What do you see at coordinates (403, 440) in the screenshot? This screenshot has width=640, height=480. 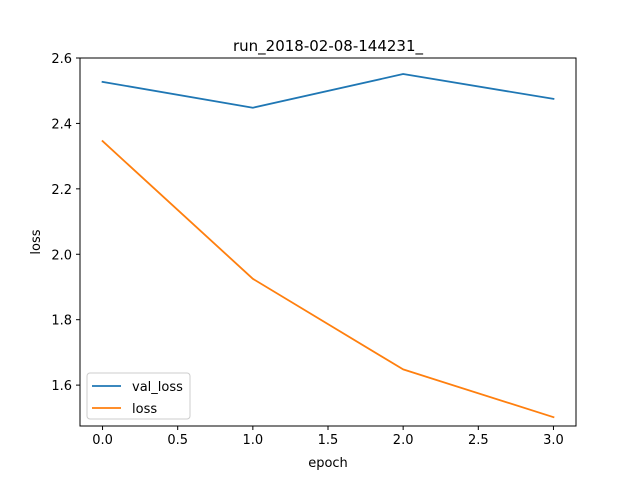 I see `x-tick-label: 2.0` at bounding box center [403, 440].